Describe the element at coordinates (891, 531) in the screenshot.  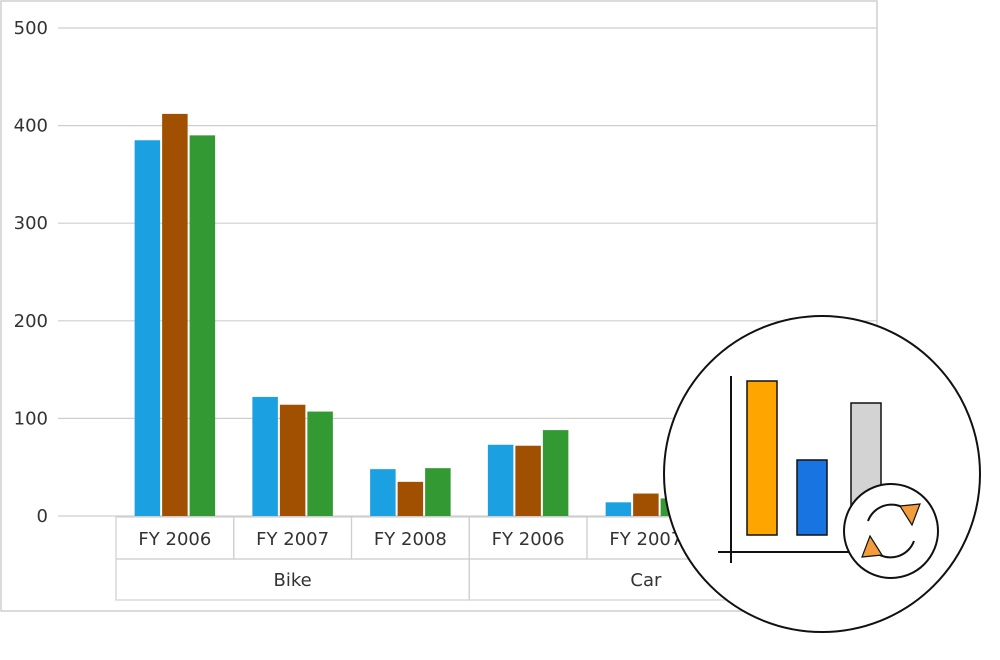
I see `badge-refresh-circle` at that location.